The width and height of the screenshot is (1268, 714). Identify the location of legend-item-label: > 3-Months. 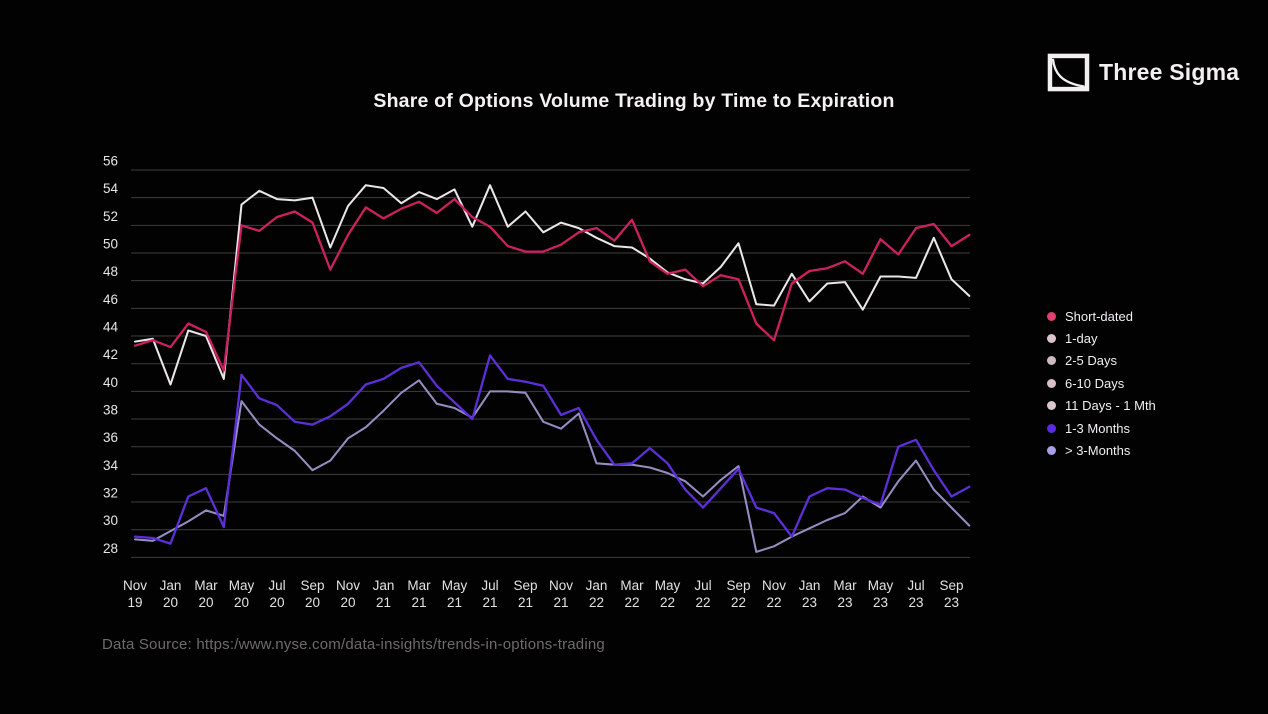
(1098, 451).